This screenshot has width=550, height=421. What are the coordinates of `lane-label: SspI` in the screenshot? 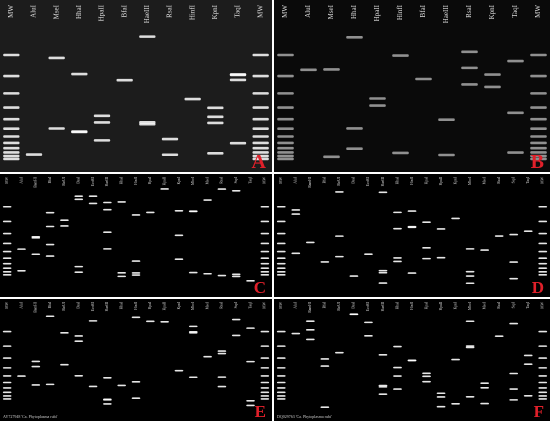 It's located at (514, 179).